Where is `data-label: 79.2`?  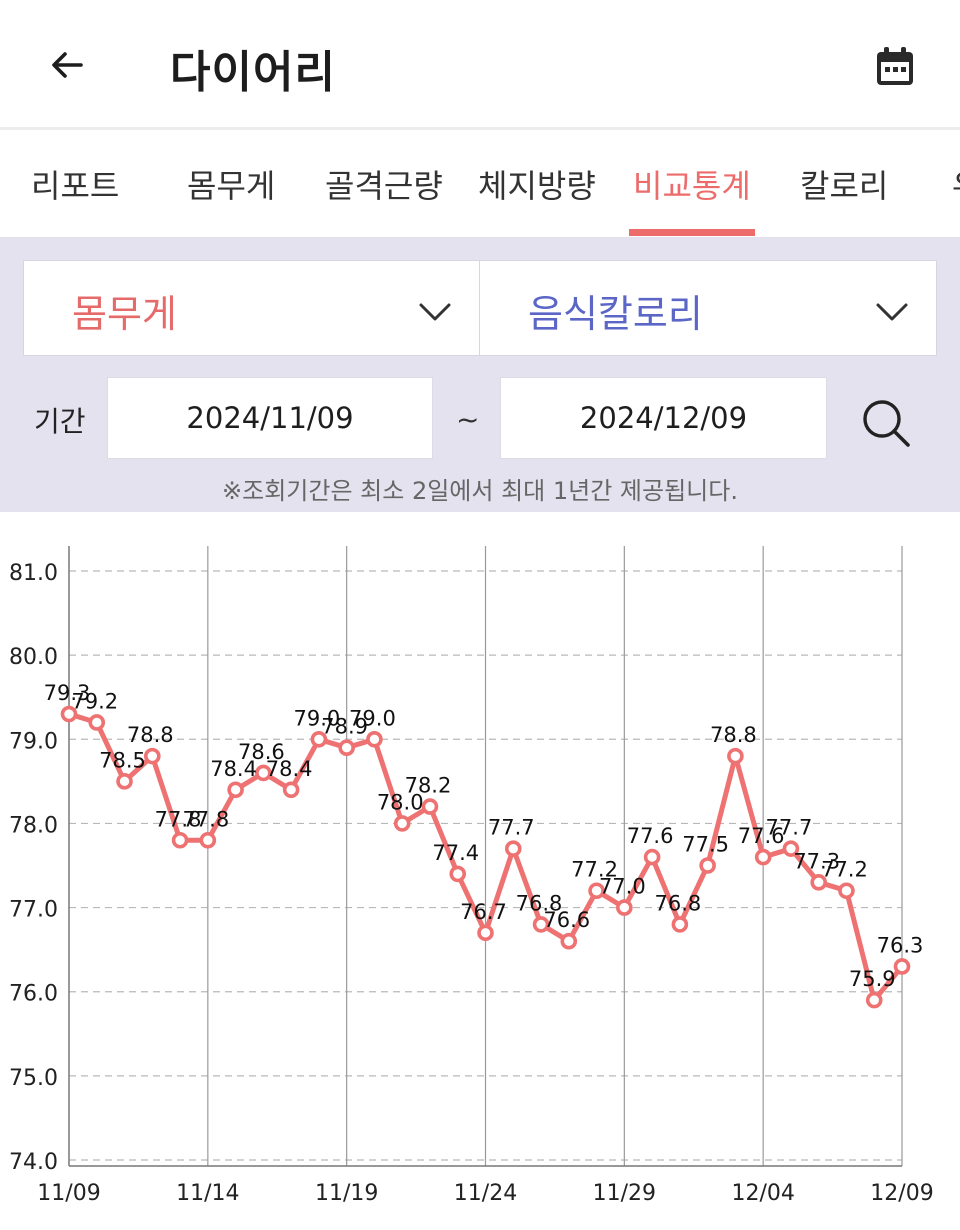
data-label: 79.2 is located at coordinates (94, 701).